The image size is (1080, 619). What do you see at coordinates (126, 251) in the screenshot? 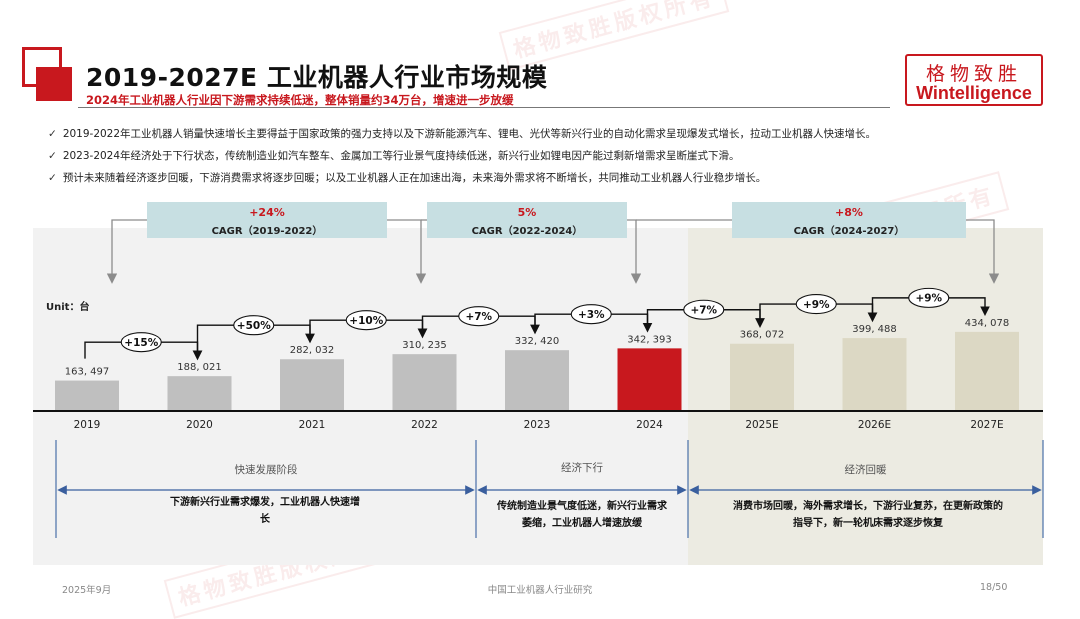
I see `cagr-pointer-left` at bounding box center [126, 251].